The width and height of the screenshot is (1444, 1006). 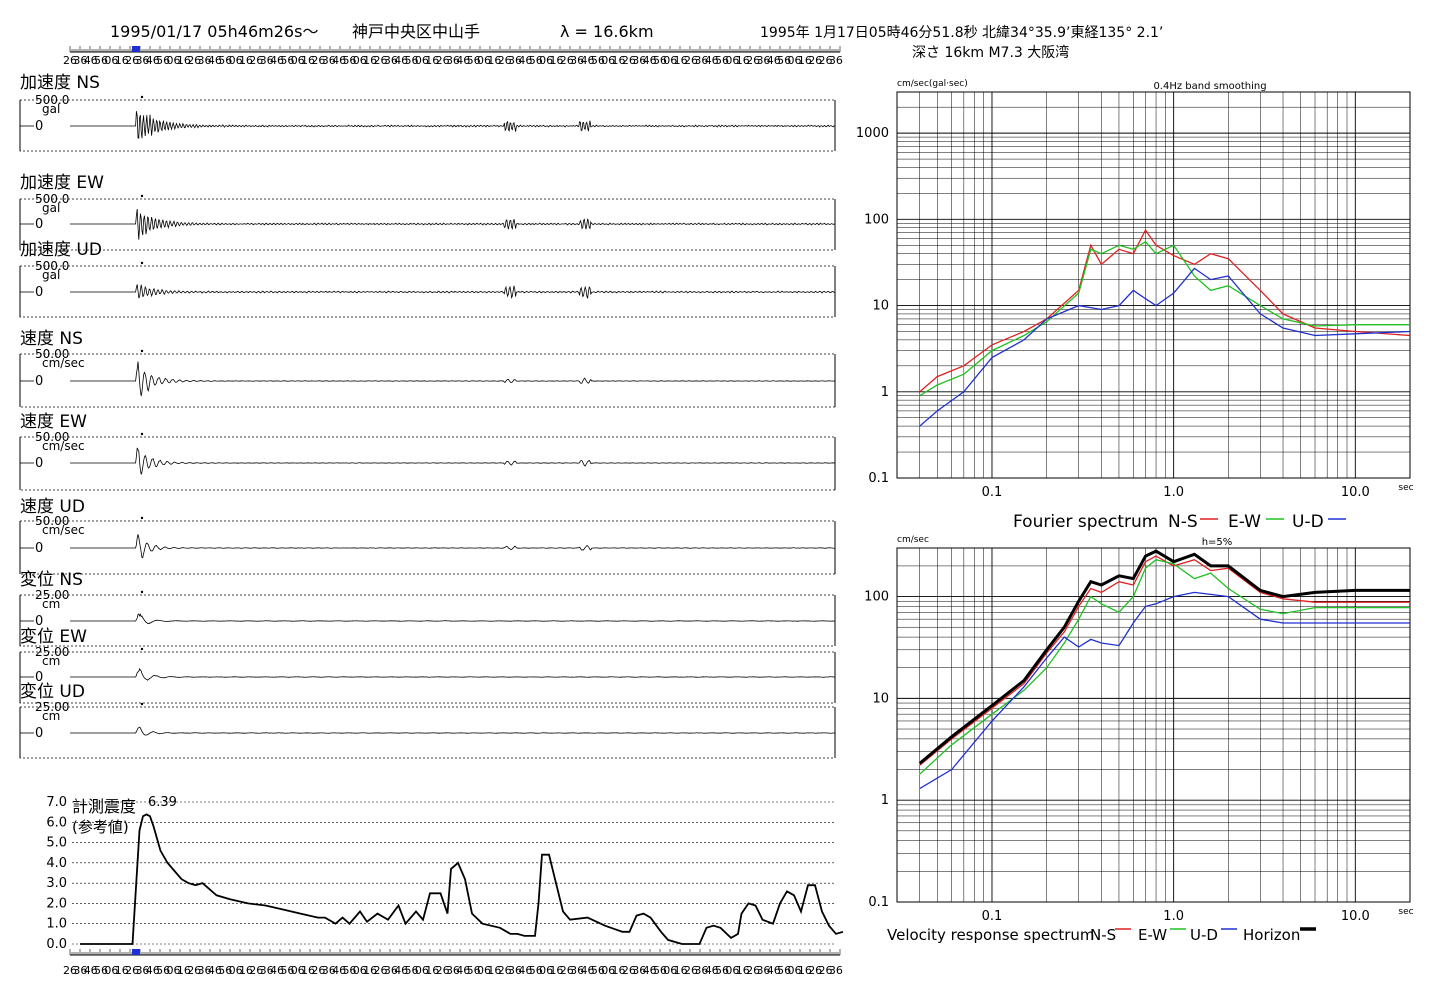 I want to click on fourier-title: Fourier spectrum, so click(x=1085, y=522).